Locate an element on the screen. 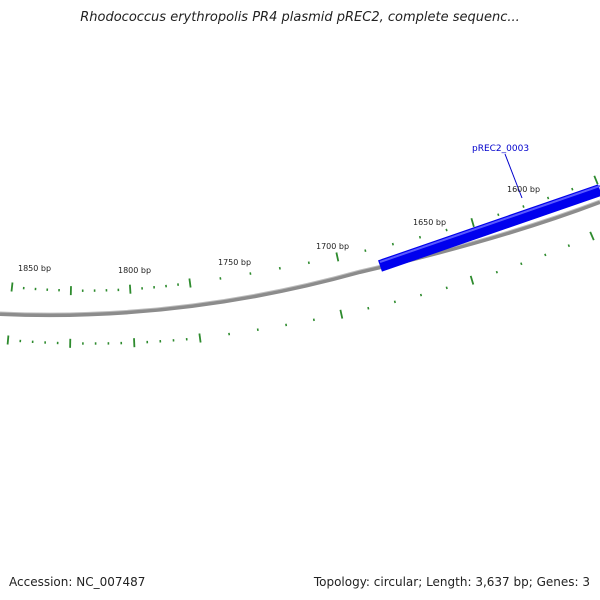  accession-text: Accession: NC_007487 is located at coordinates (77, 582).